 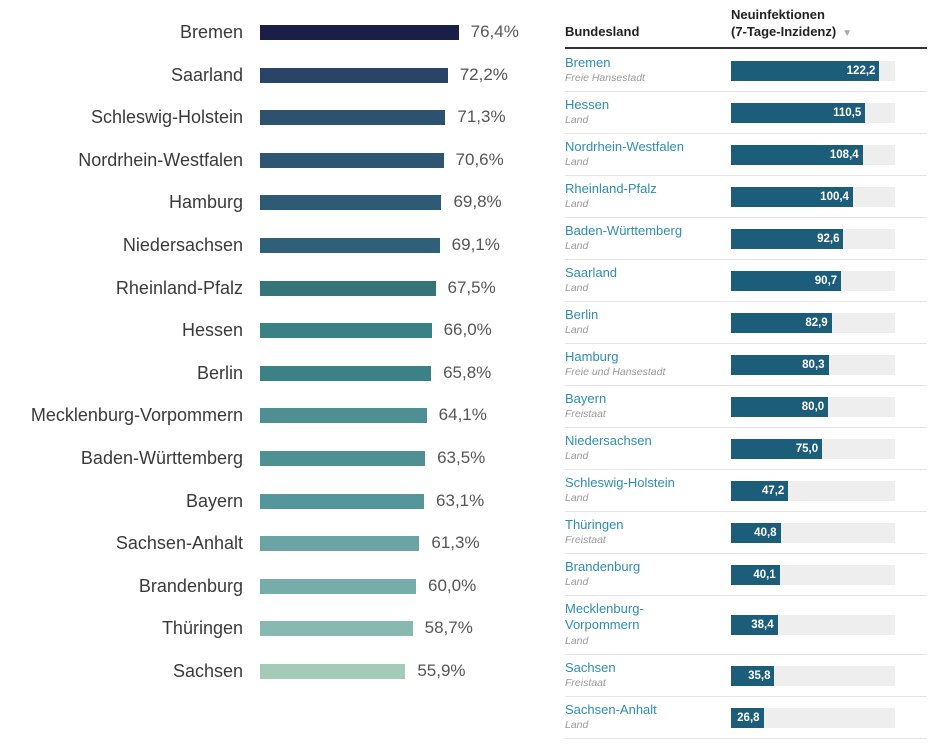 I want to click on state-link: Sachsen-Anhalt, so click(x=611, y=709).